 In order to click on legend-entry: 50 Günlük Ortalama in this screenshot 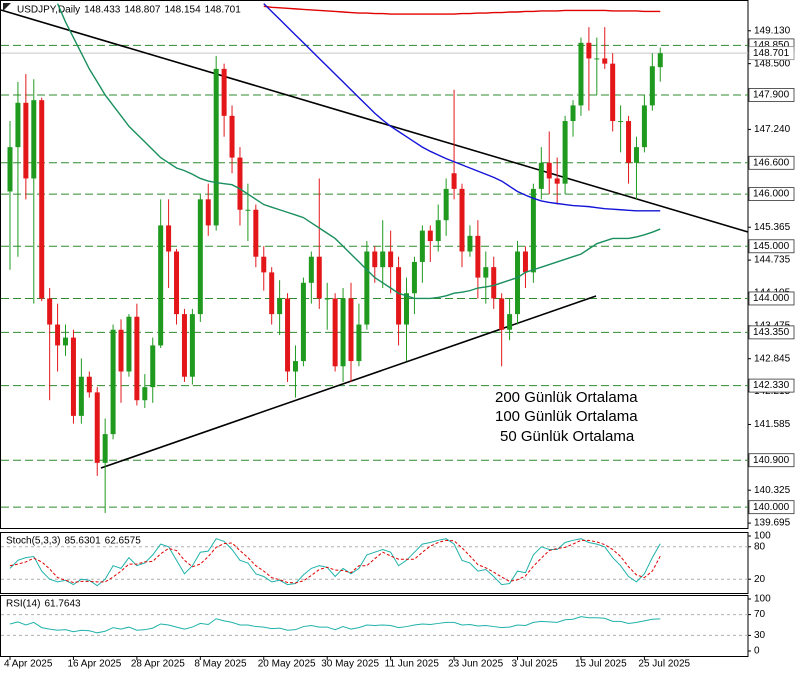, I will do `click(567, 436)`.